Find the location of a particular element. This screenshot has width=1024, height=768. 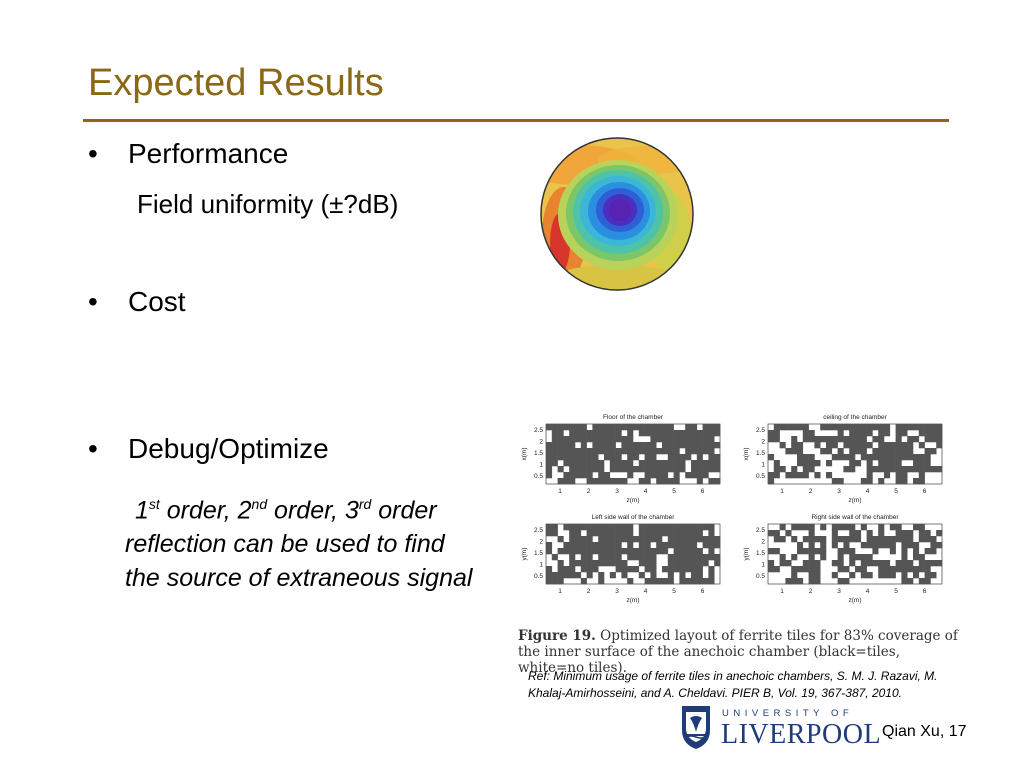

x-tick-label: 6 is located at coordinates (703, 491).